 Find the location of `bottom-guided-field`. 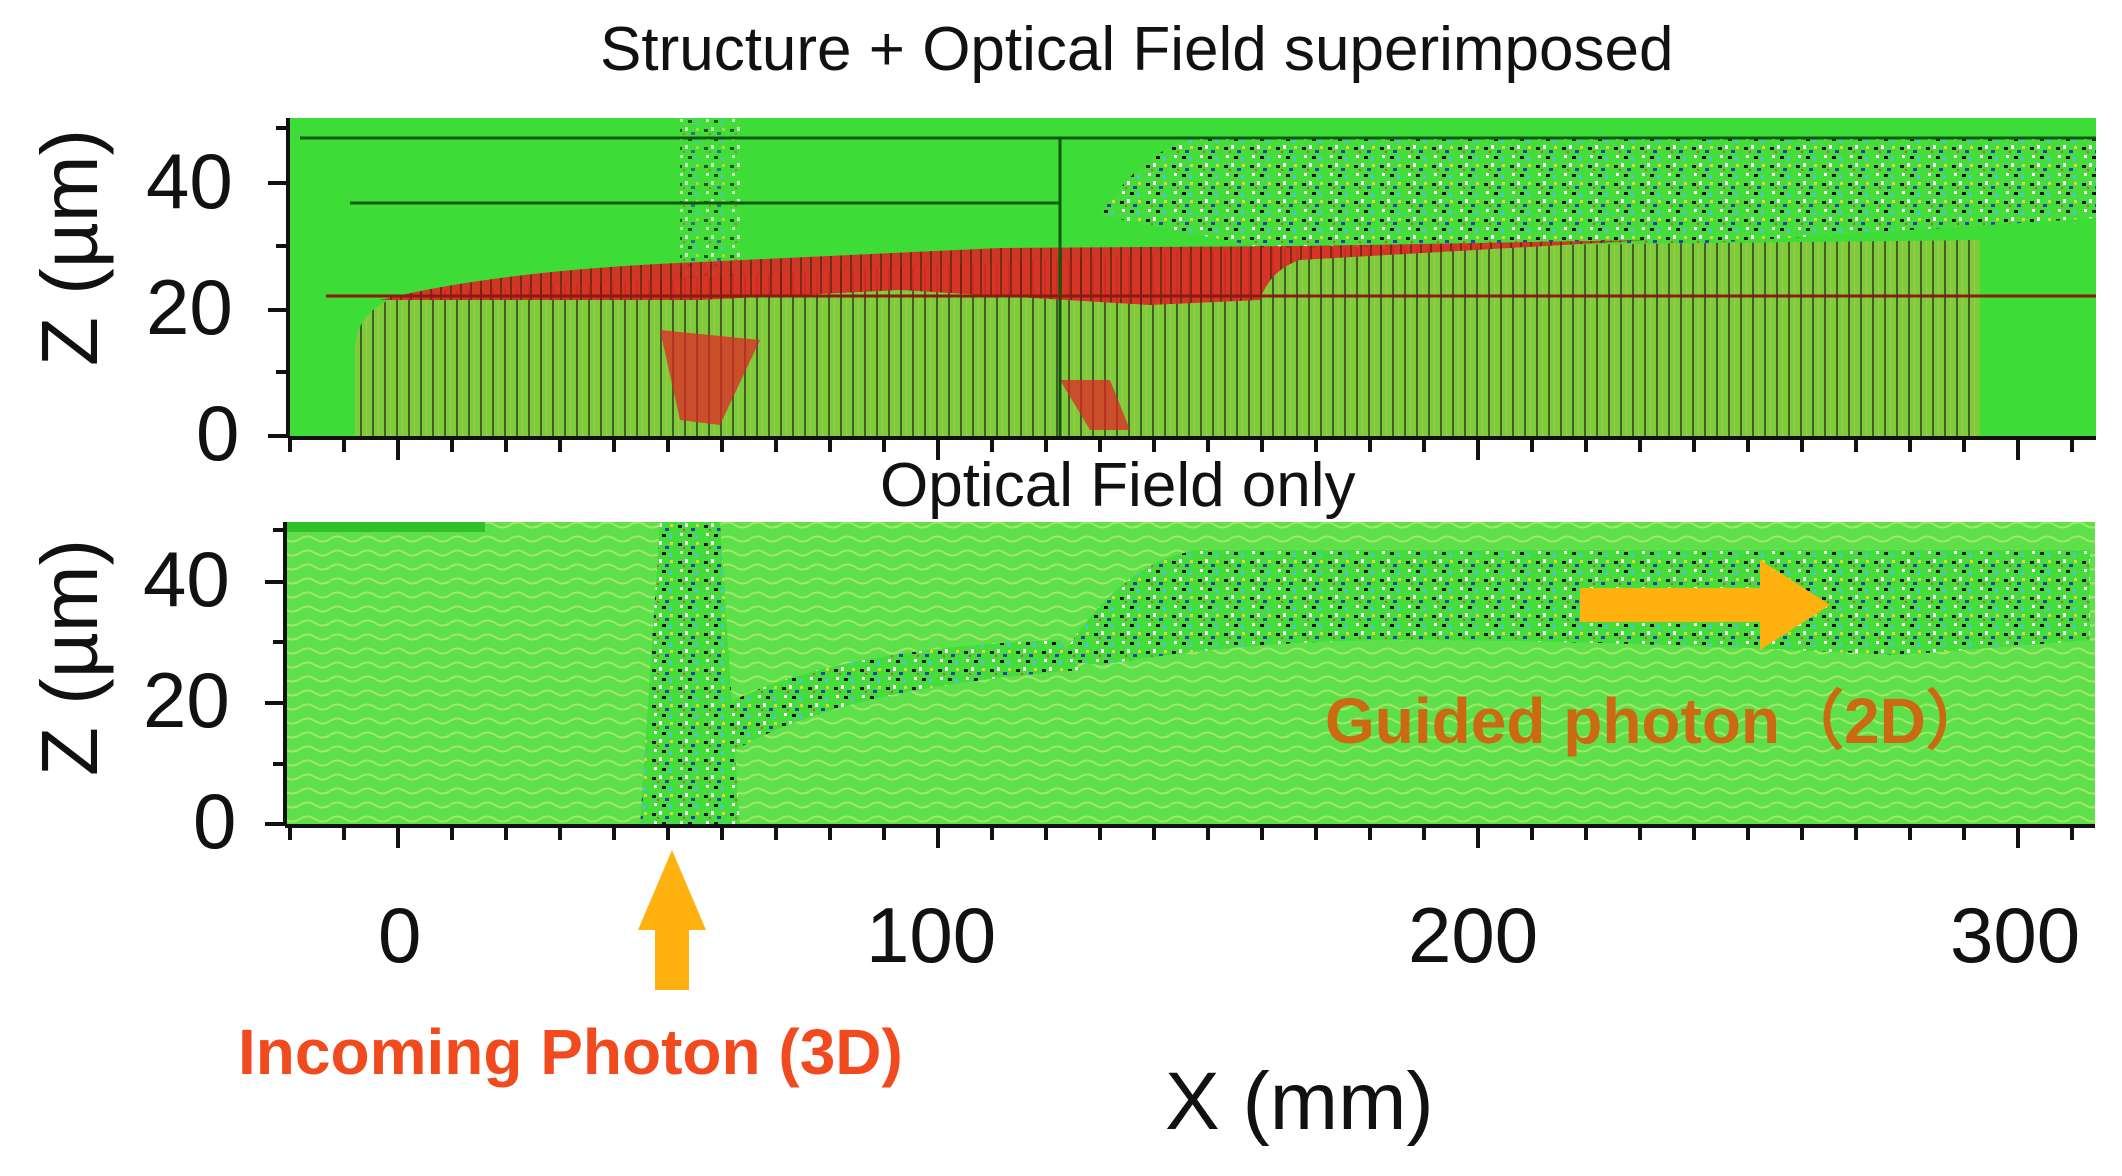

bottom-guided-field is located at coordinates (1575, 607).